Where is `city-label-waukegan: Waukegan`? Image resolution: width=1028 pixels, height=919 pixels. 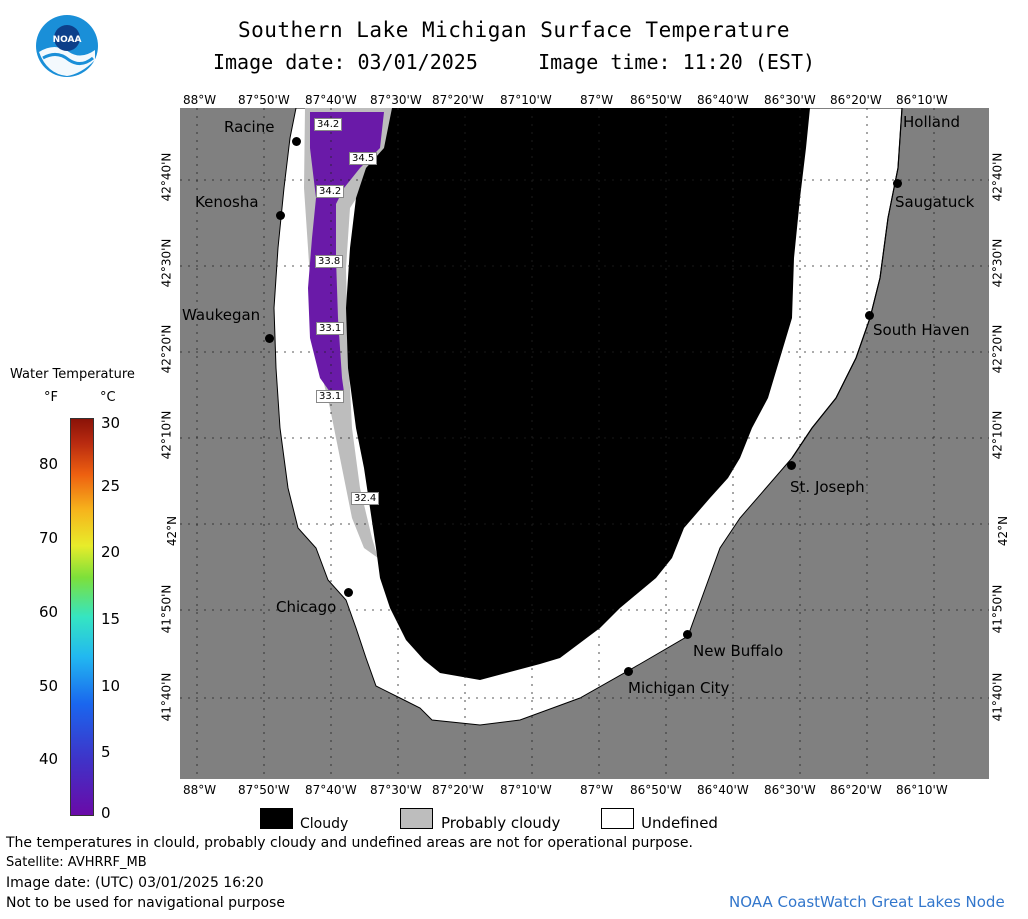 city-label-waukegan: Waukegan is located at coordinates (221, 315).